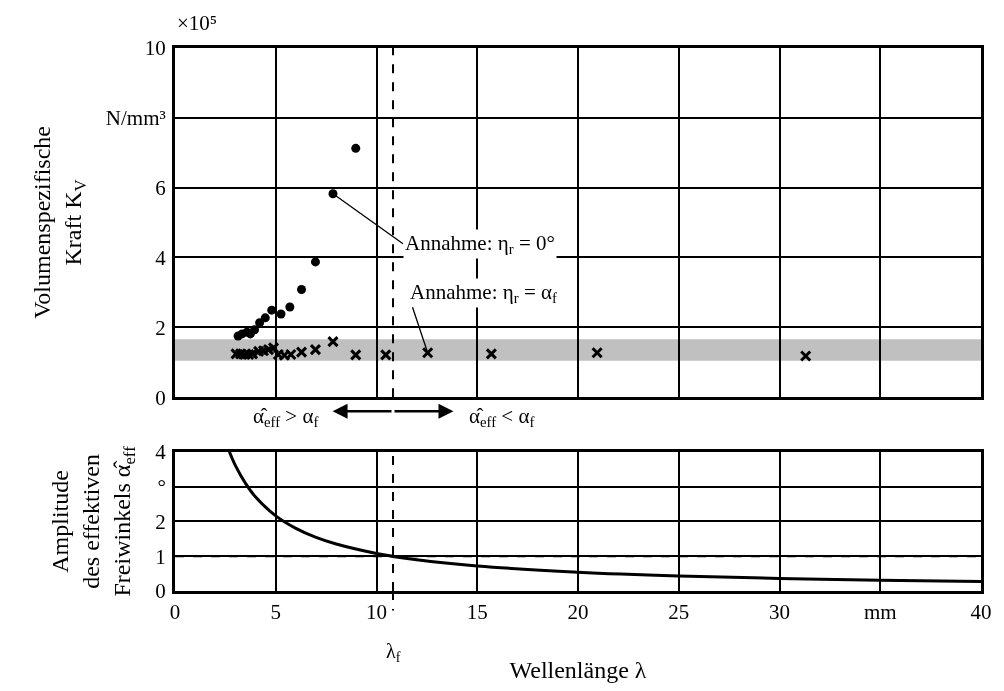  What do you see at coordinates (480, 244) in the screenshot?
I see `annotation: Annahme: η$_{r}$ = 0°` at bounding box center [480, 244].